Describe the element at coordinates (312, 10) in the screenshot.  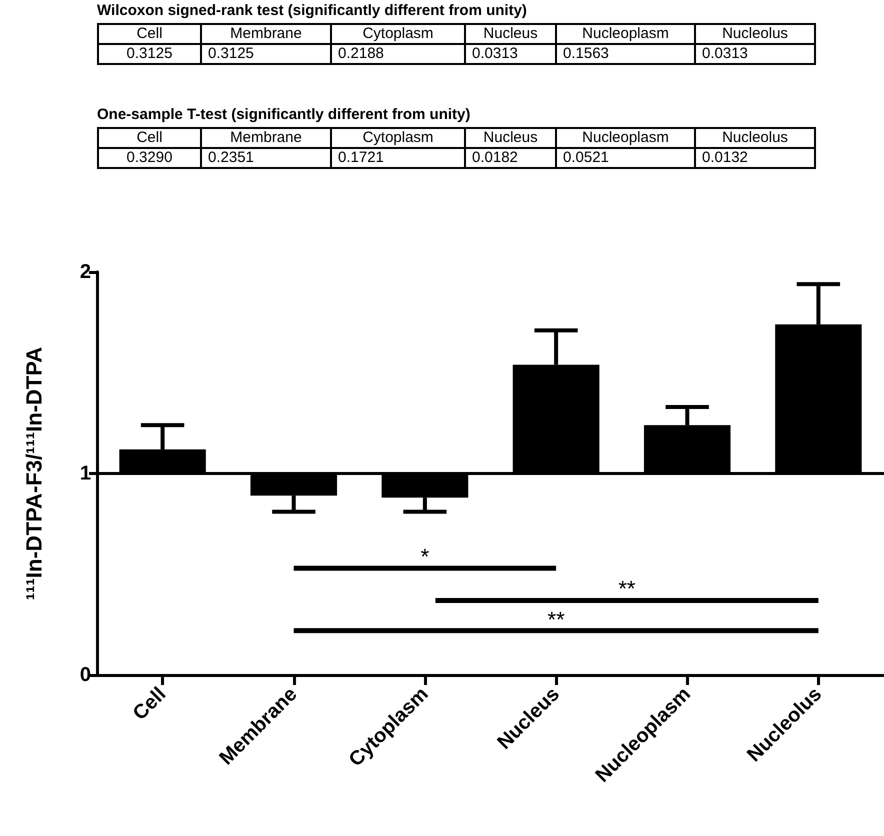
I see `text: Wilcoxon signed-rank test (significantly different from unity)` at that location.